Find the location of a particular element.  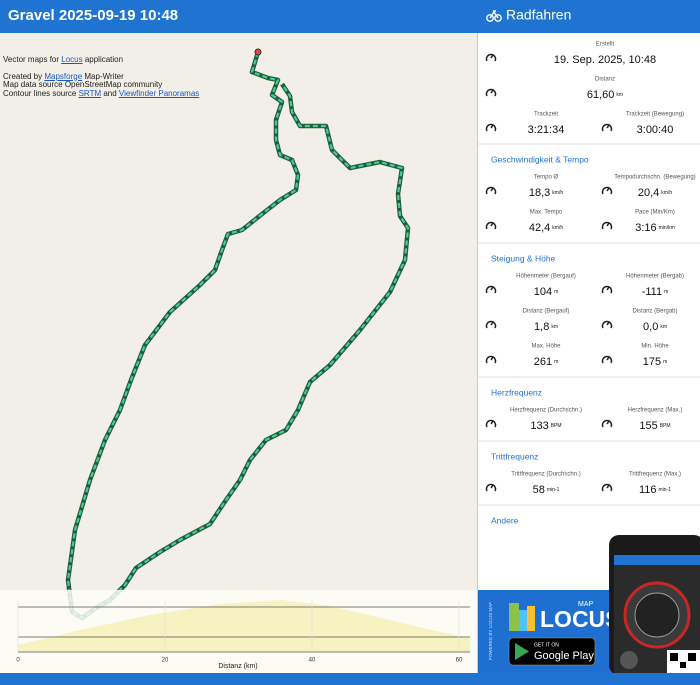

stat-label: Distanz (Bergauf) is located at coordinates (546, 312).